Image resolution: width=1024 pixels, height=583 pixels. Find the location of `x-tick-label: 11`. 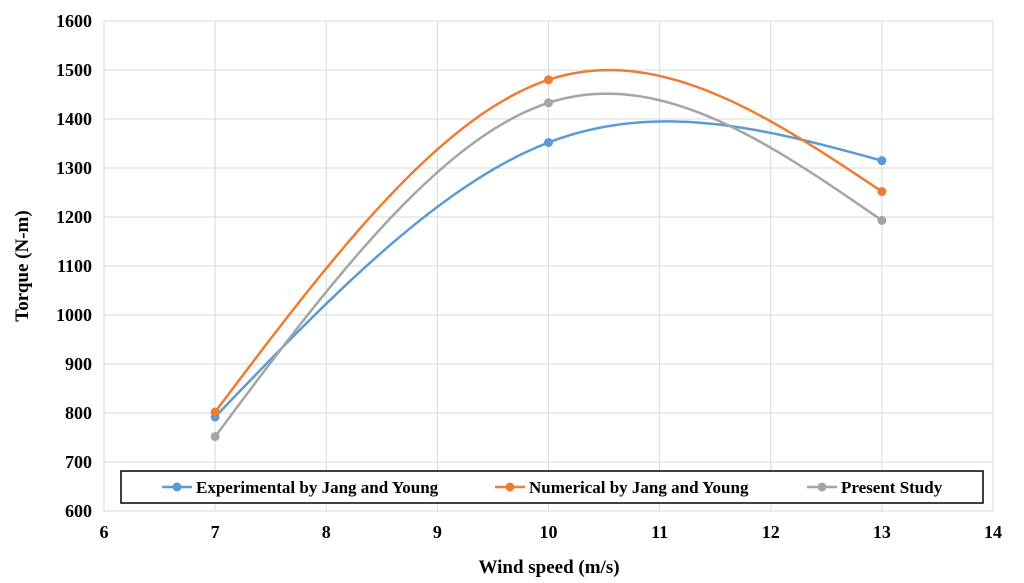

x-tick-label: 11 is located at coordinates (659, 532).